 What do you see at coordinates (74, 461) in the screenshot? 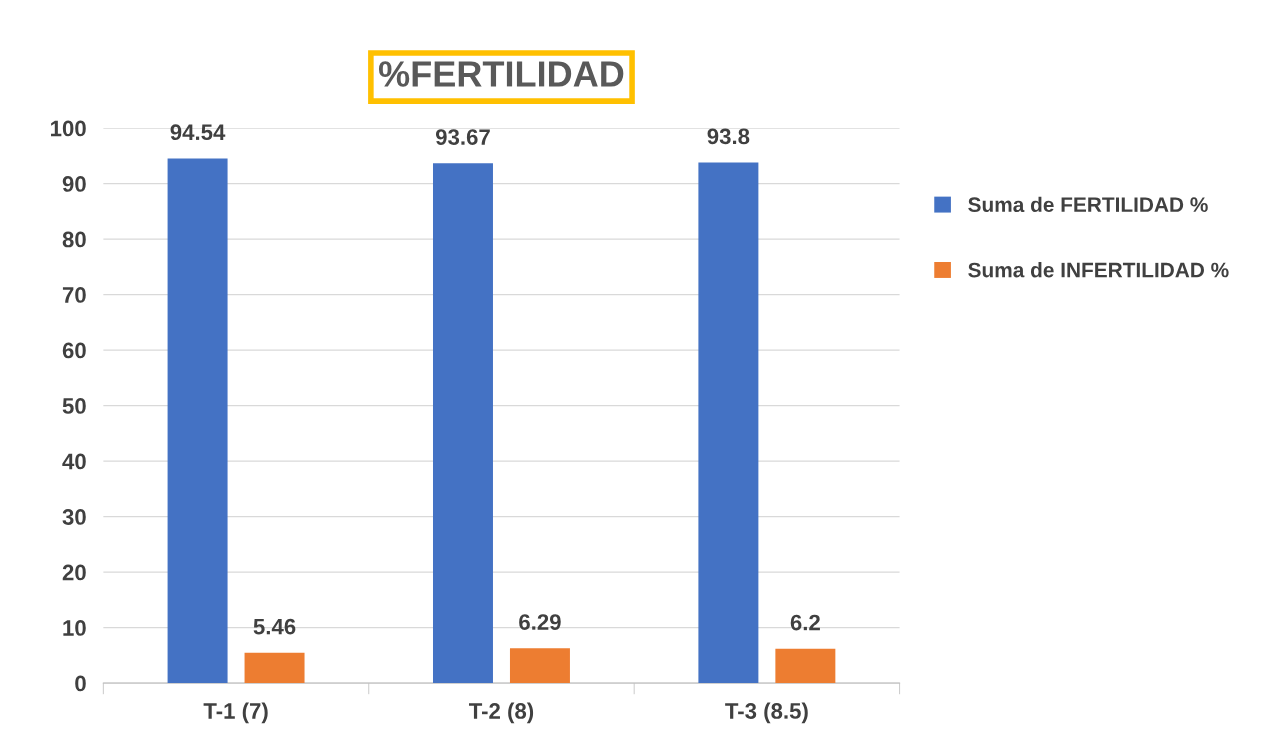
I see `y-tick-label: 40` at bounding box center [74, 461].